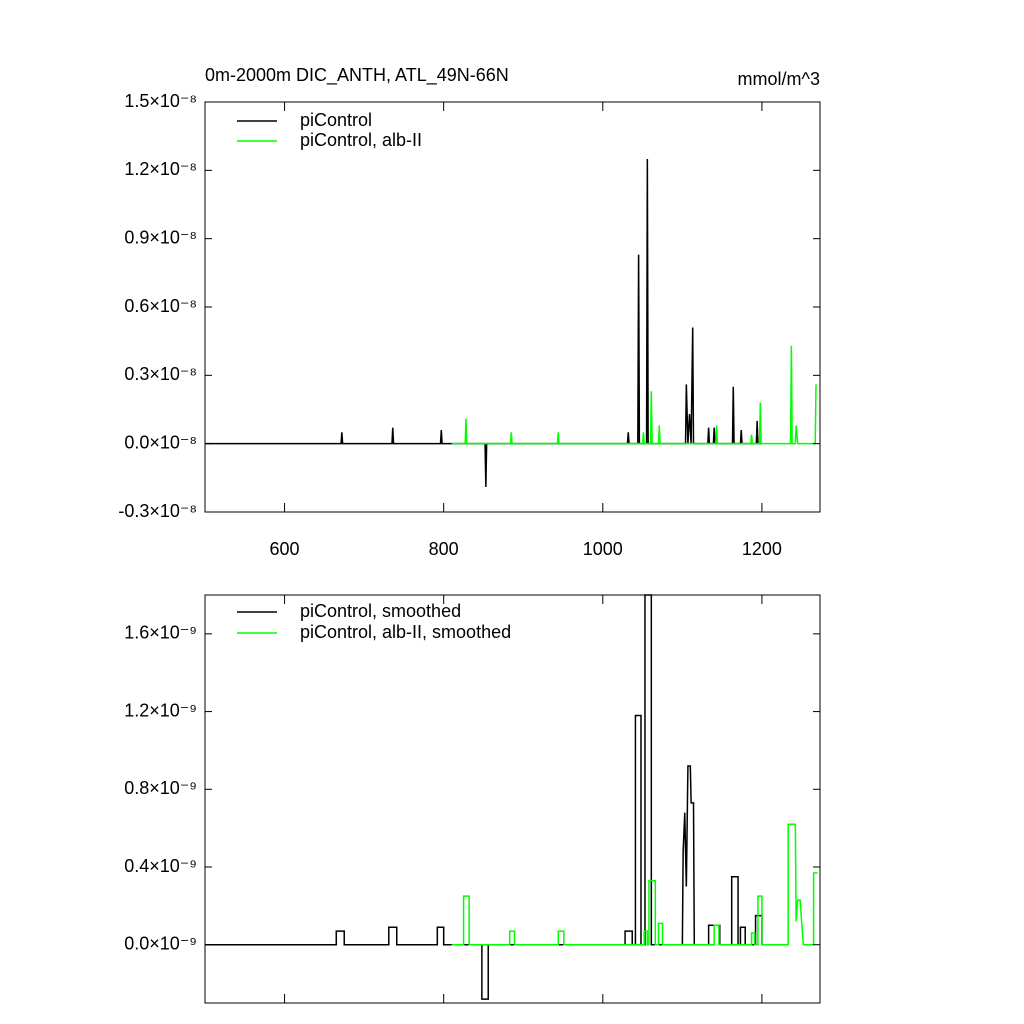 Image resolution: width=1024 pixels, height=1024 pixels. Describe the element at coordinates (157, 511) in the screenshot. I see `y-tick-label: -0.3×10⁻⁸` at that location.